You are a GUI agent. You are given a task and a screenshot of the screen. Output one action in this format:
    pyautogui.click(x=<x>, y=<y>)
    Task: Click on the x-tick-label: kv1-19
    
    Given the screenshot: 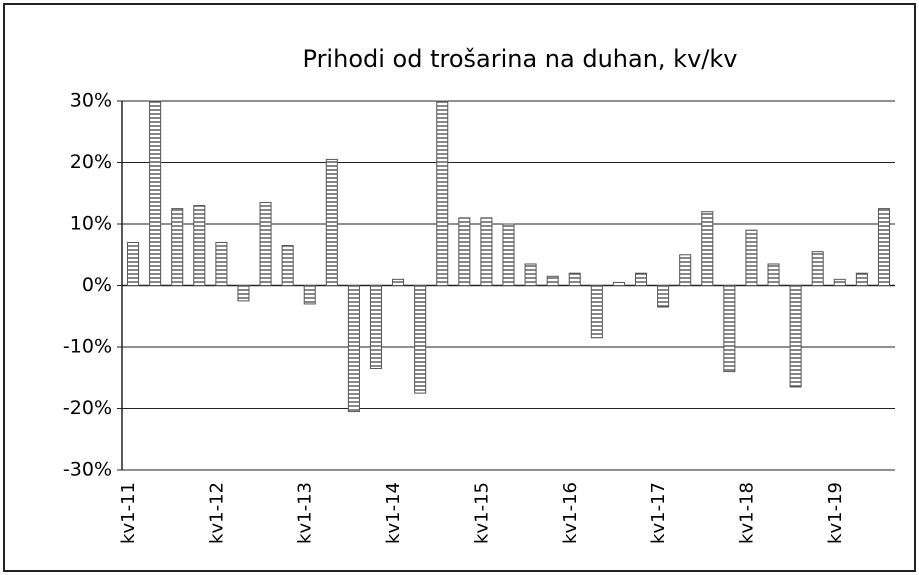 What is the action you would take?
    pyautogui.click(x=835, y=513)
    